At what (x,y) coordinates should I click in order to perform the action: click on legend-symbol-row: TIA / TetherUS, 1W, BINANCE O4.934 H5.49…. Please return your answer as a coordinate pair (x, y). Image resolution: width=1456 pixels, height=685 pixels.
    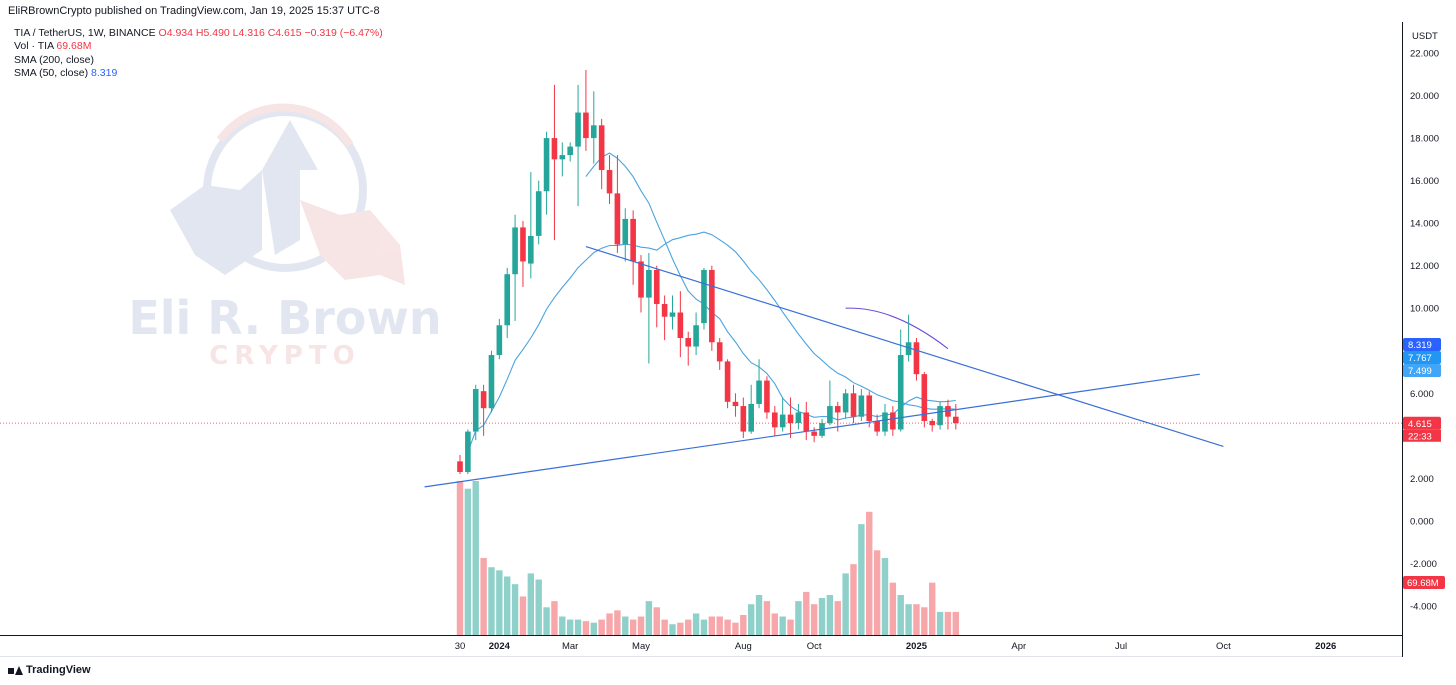
    Looking at the image, I should click on (198, 33).